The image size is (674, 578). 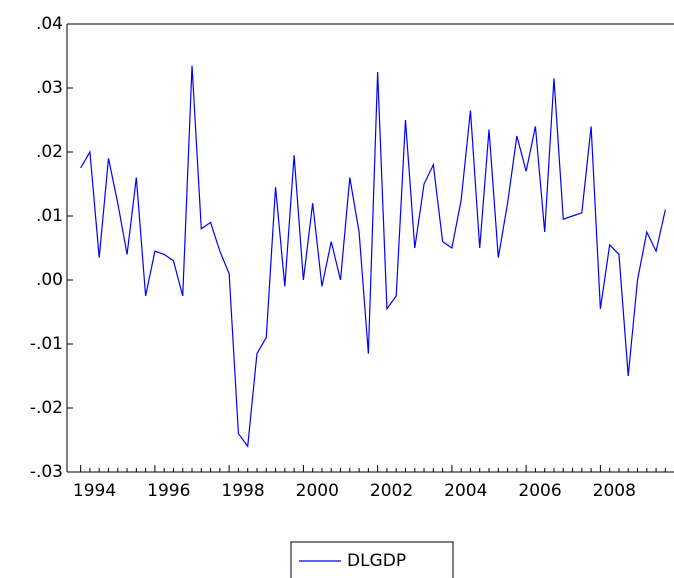 What do you see at coordinates (49, 280) in the screenshot?
I see `y-tick-label: .00` at bounding box center [49, 280].